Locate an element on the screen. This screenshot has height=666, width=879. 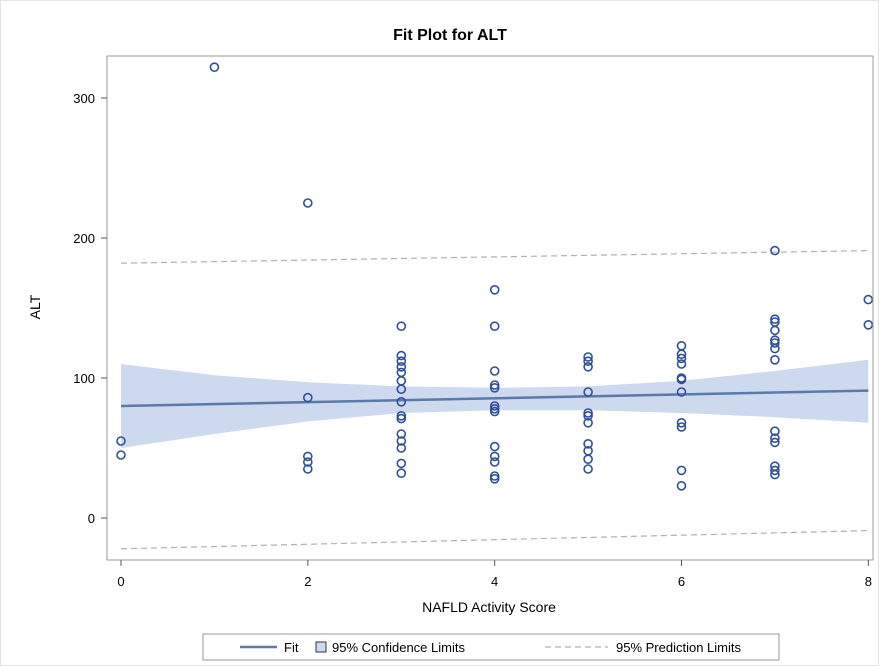
y-tick-label: 200 is located at coordinates (84, 238).